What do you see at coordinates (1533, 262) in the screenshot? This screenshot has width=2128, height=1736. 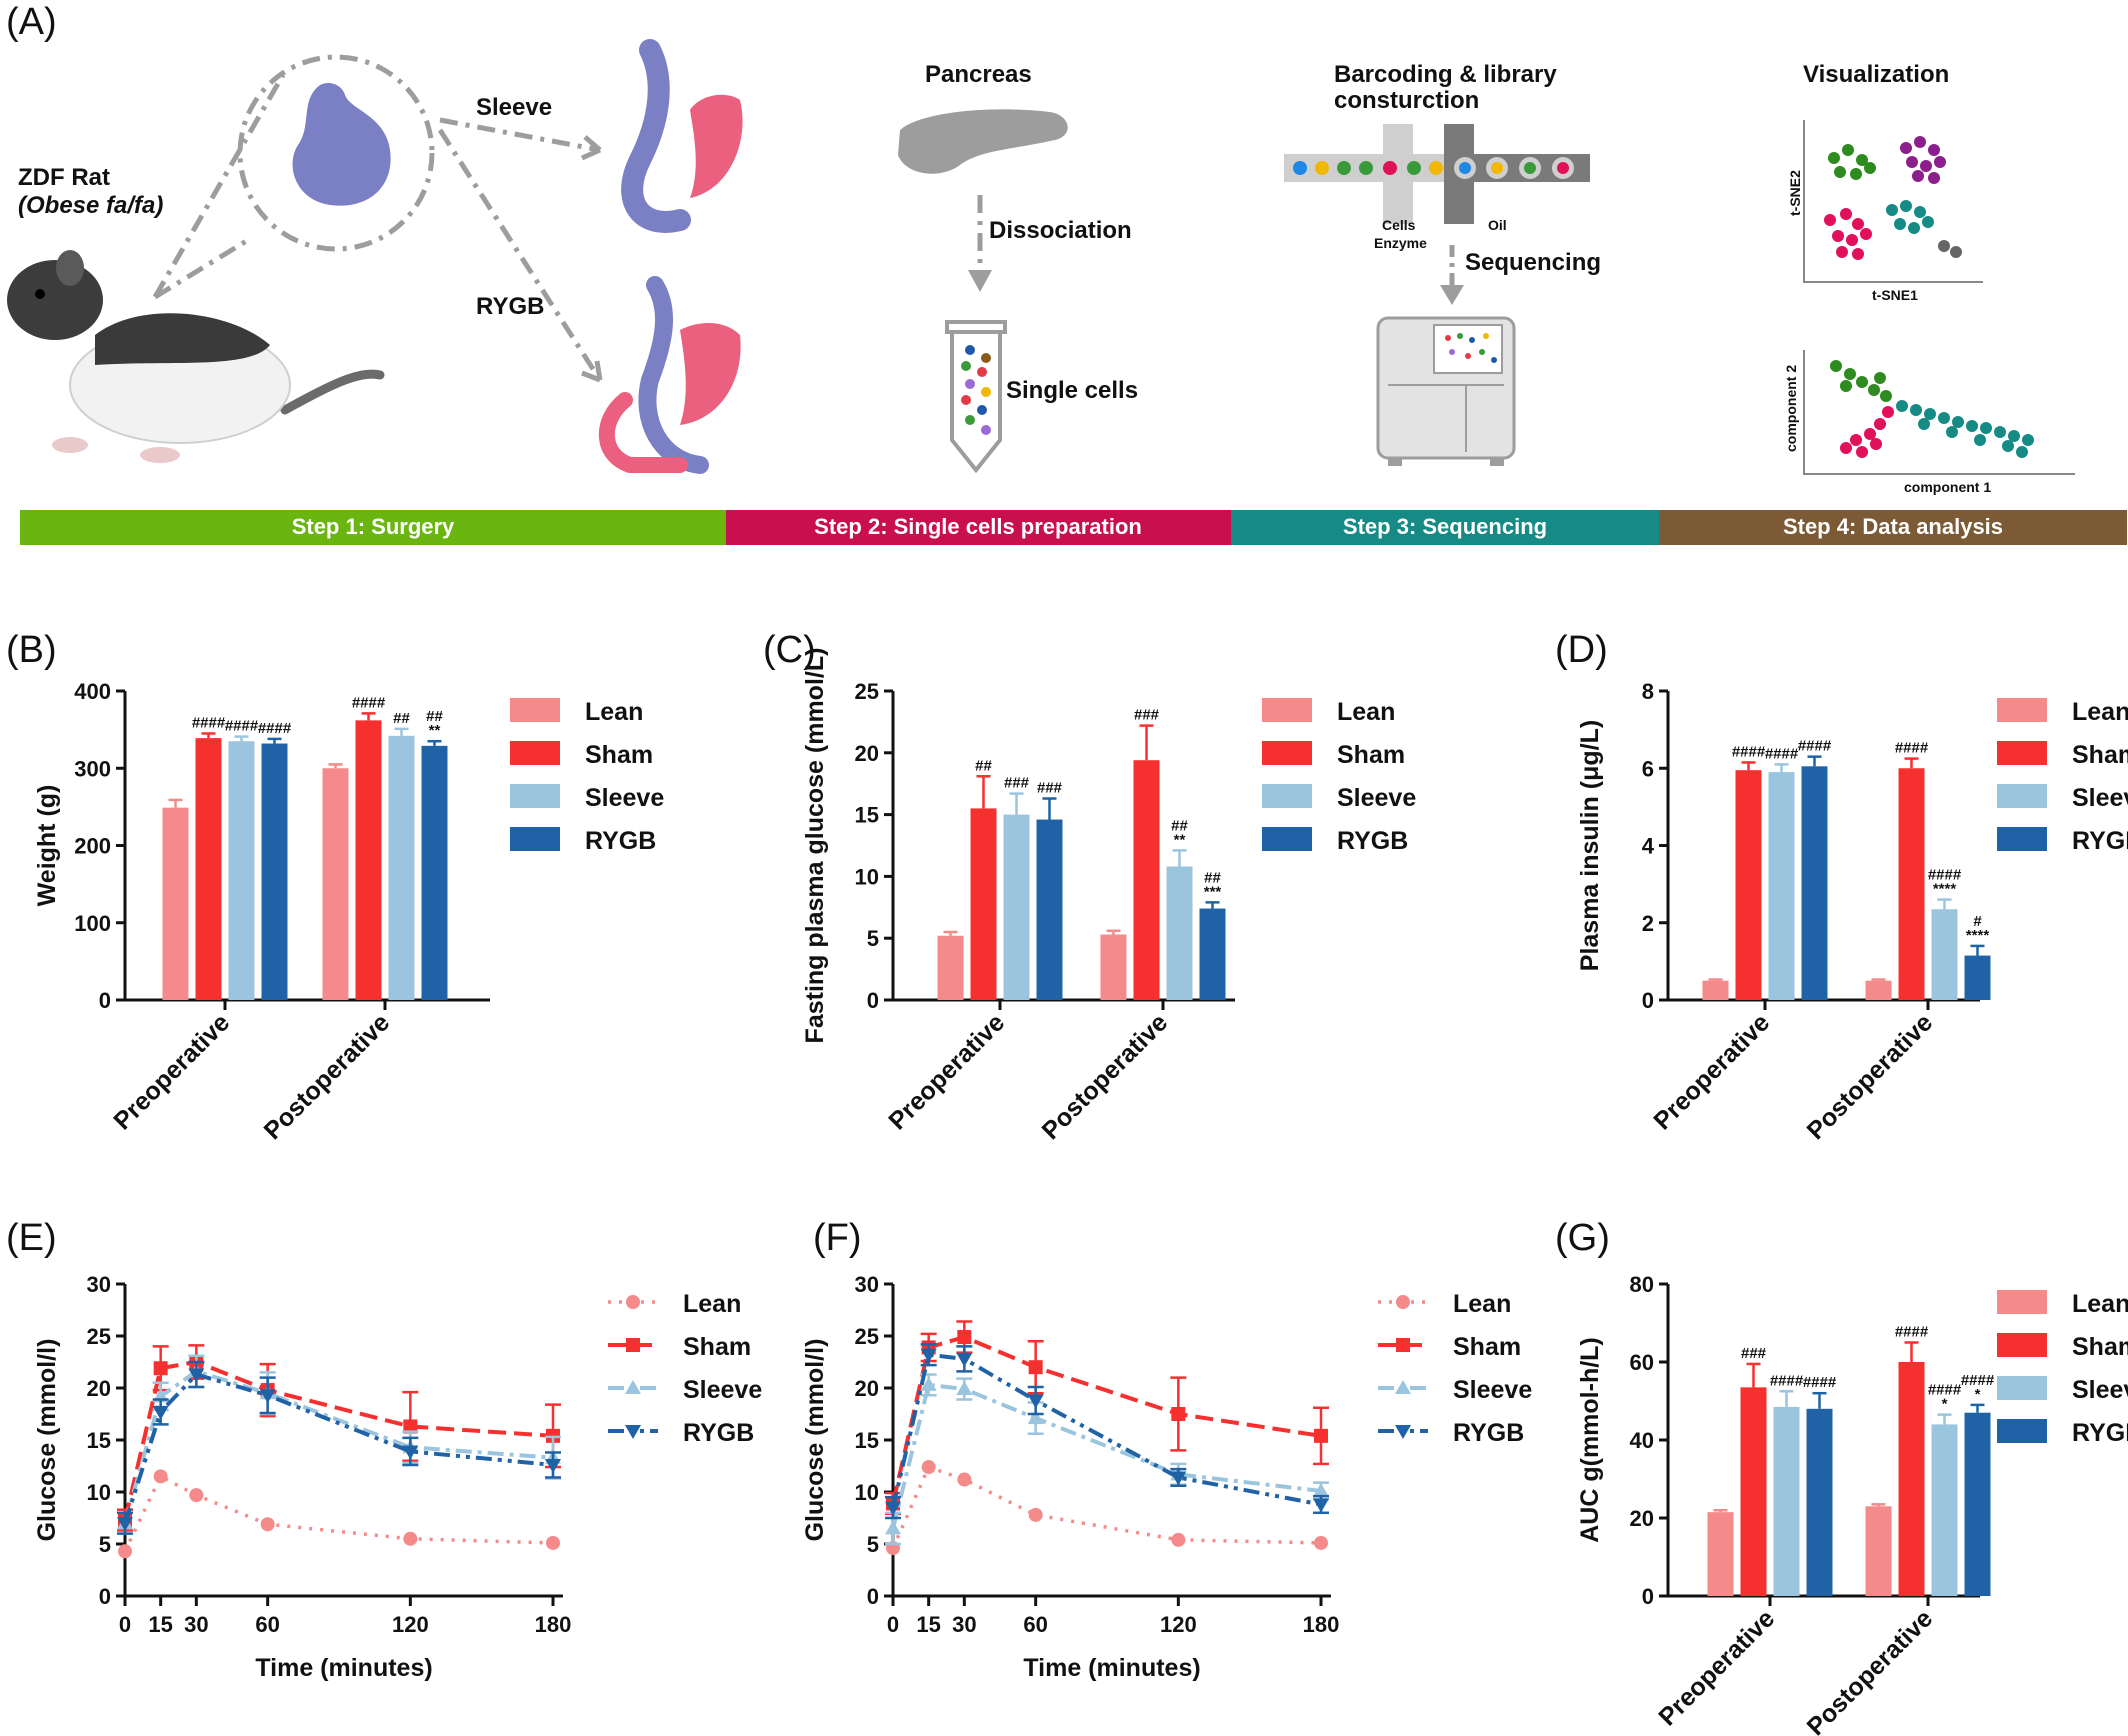 I see `sequencing-label: Sequencing` at bounding box center [1533, 262].